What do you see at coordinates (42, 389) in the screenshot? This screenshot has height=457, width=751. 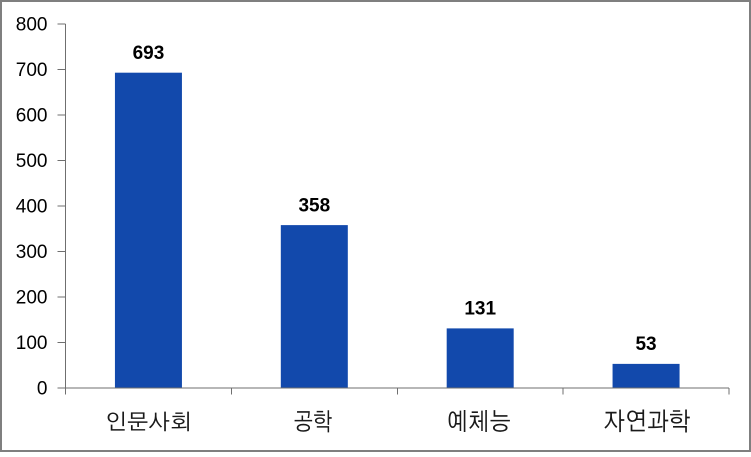 I see `svg-text: 0` at bounding box center [42, 389].